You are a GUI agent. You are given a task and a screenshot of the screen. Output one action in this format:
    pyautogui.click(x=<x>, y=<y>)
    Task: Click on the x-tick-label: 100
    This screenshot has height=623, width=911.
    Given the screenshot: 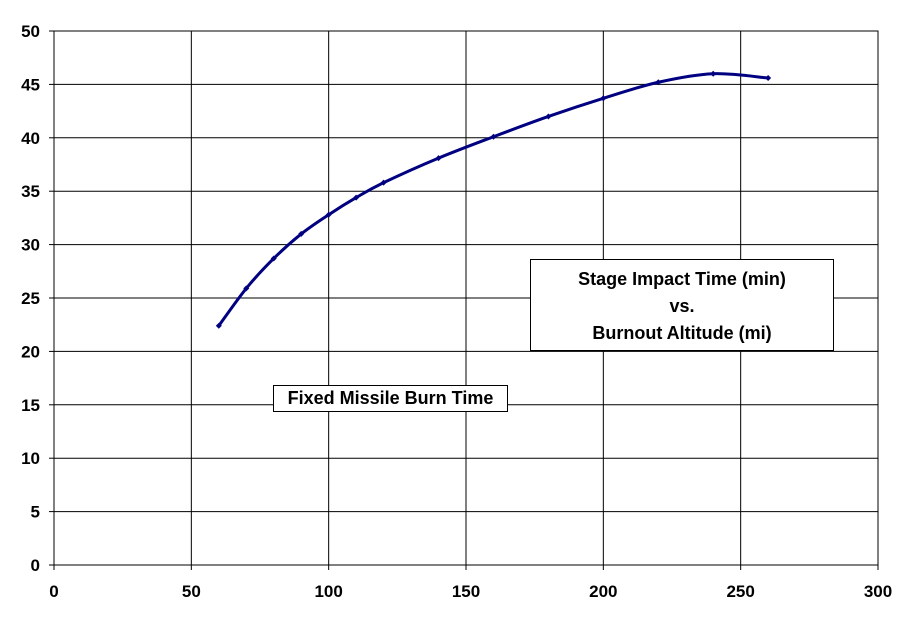 What is the action you would take?
    pyautogui.click(x=328, y=591)
    